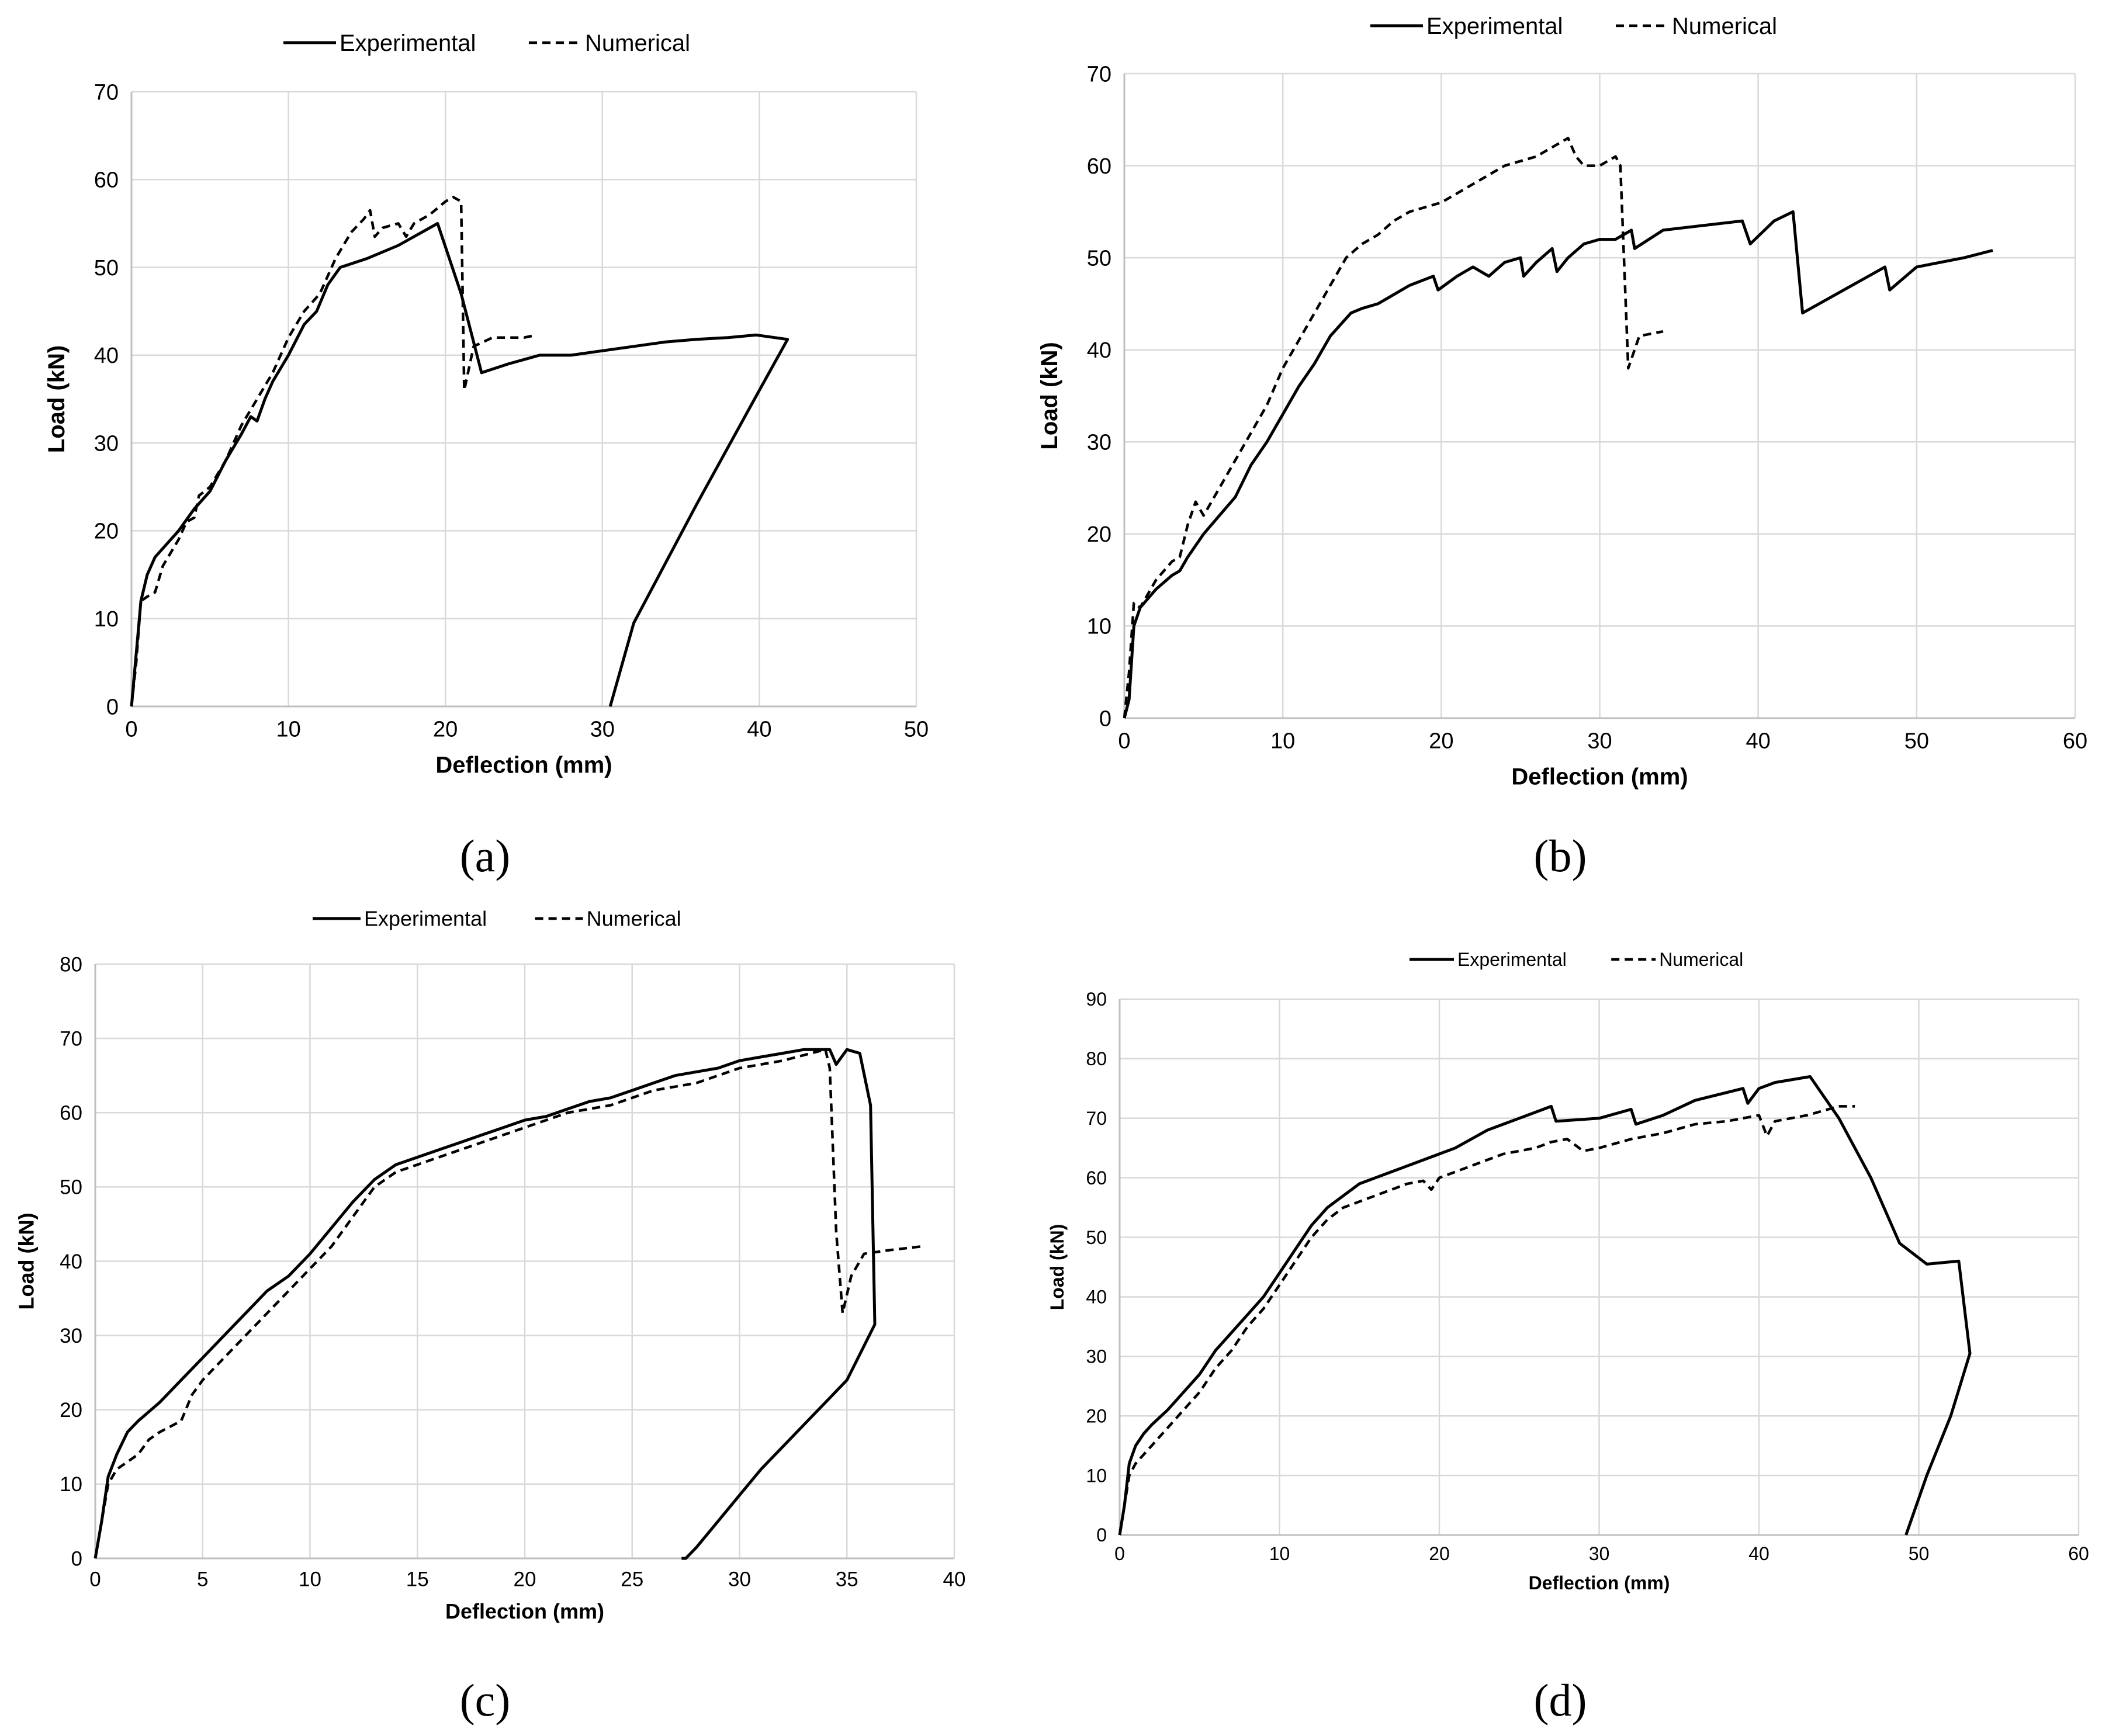 The width and height of the screenshot is (2102, 1736). I want to click on x-tick-label: 15, so click(417, 1579).